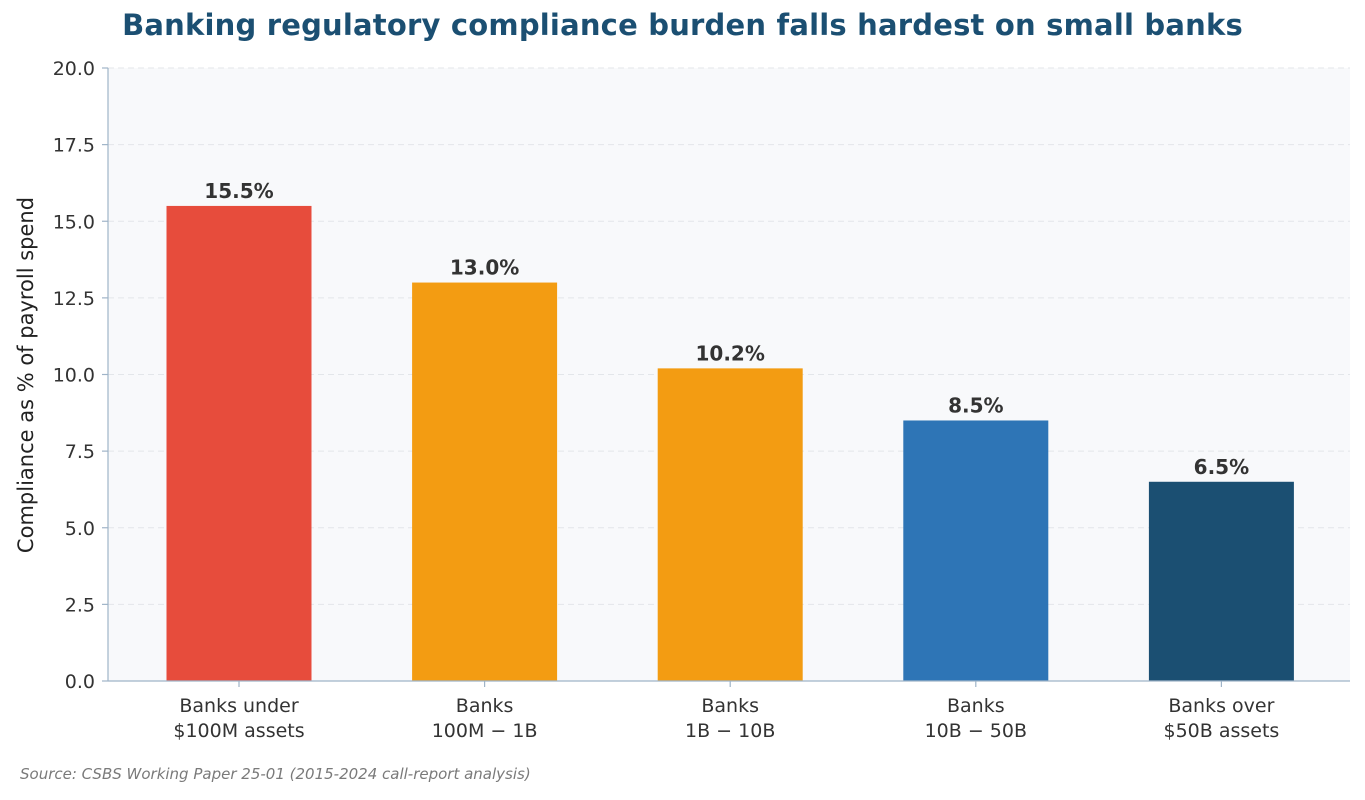 This screenshot has width=1365, height=800. Describe the element at coordinates (80, 682) in the screenshot. I see `y-tick-label: 0.0` at that location.